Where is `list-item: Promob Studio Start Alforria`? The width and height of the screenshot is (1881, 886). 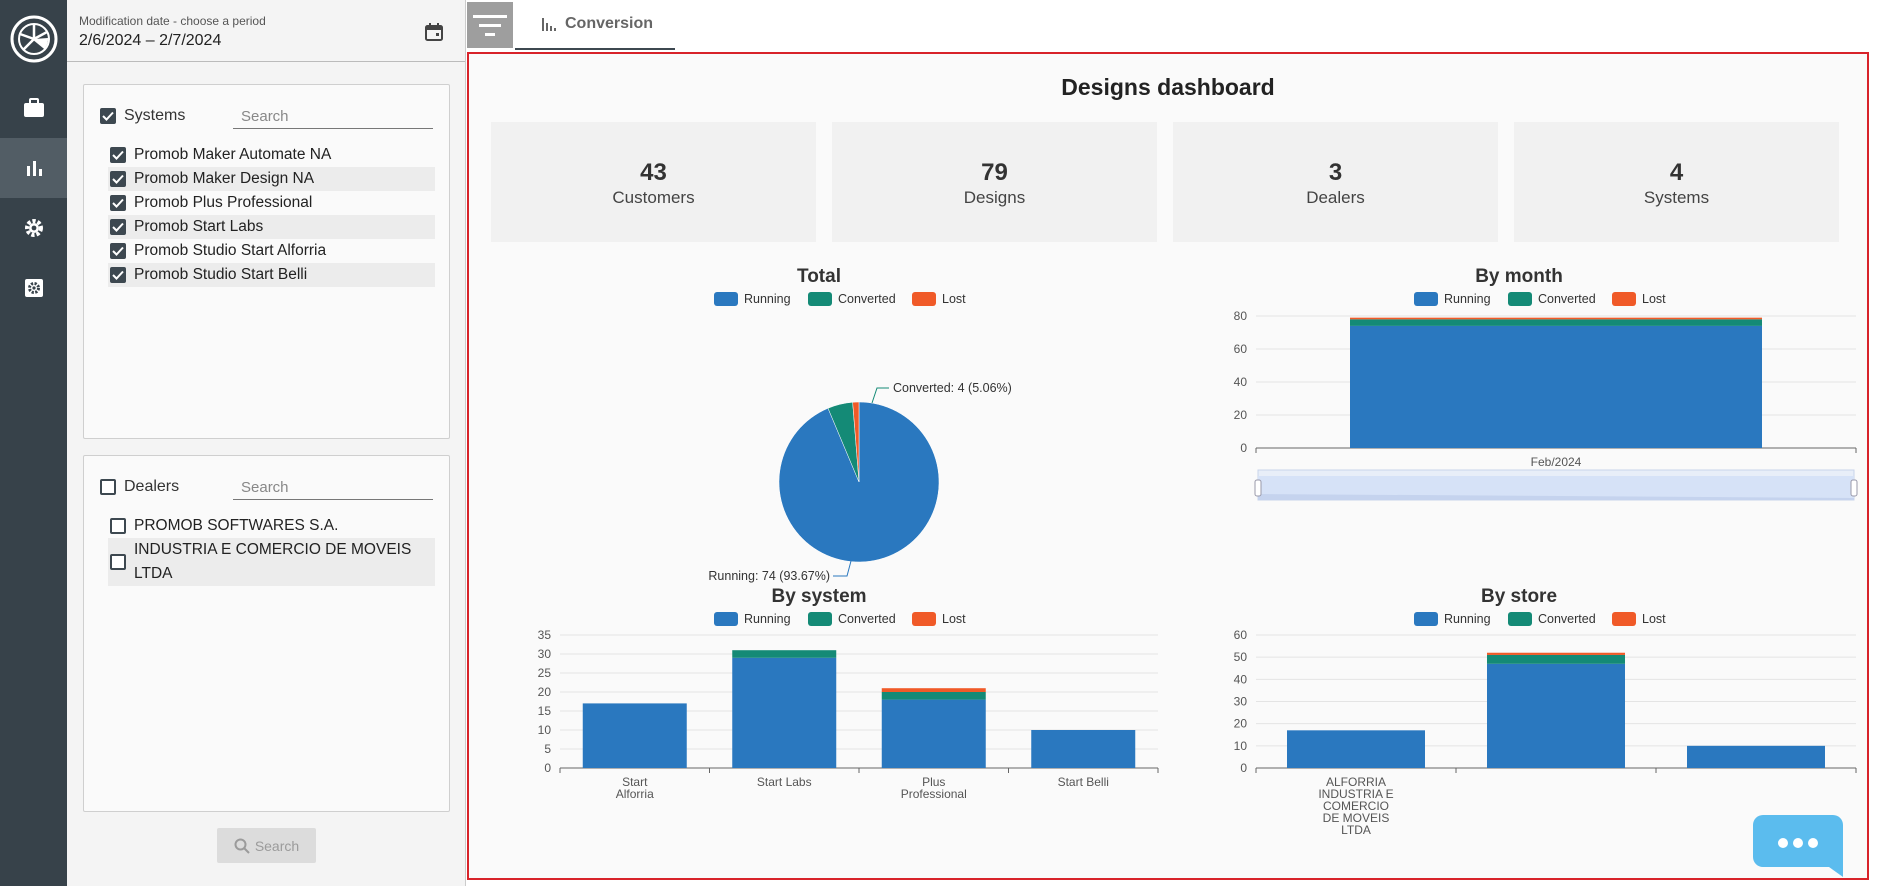
list-item: Promob Studio Start Alforria is located at coordinates (271, 251).